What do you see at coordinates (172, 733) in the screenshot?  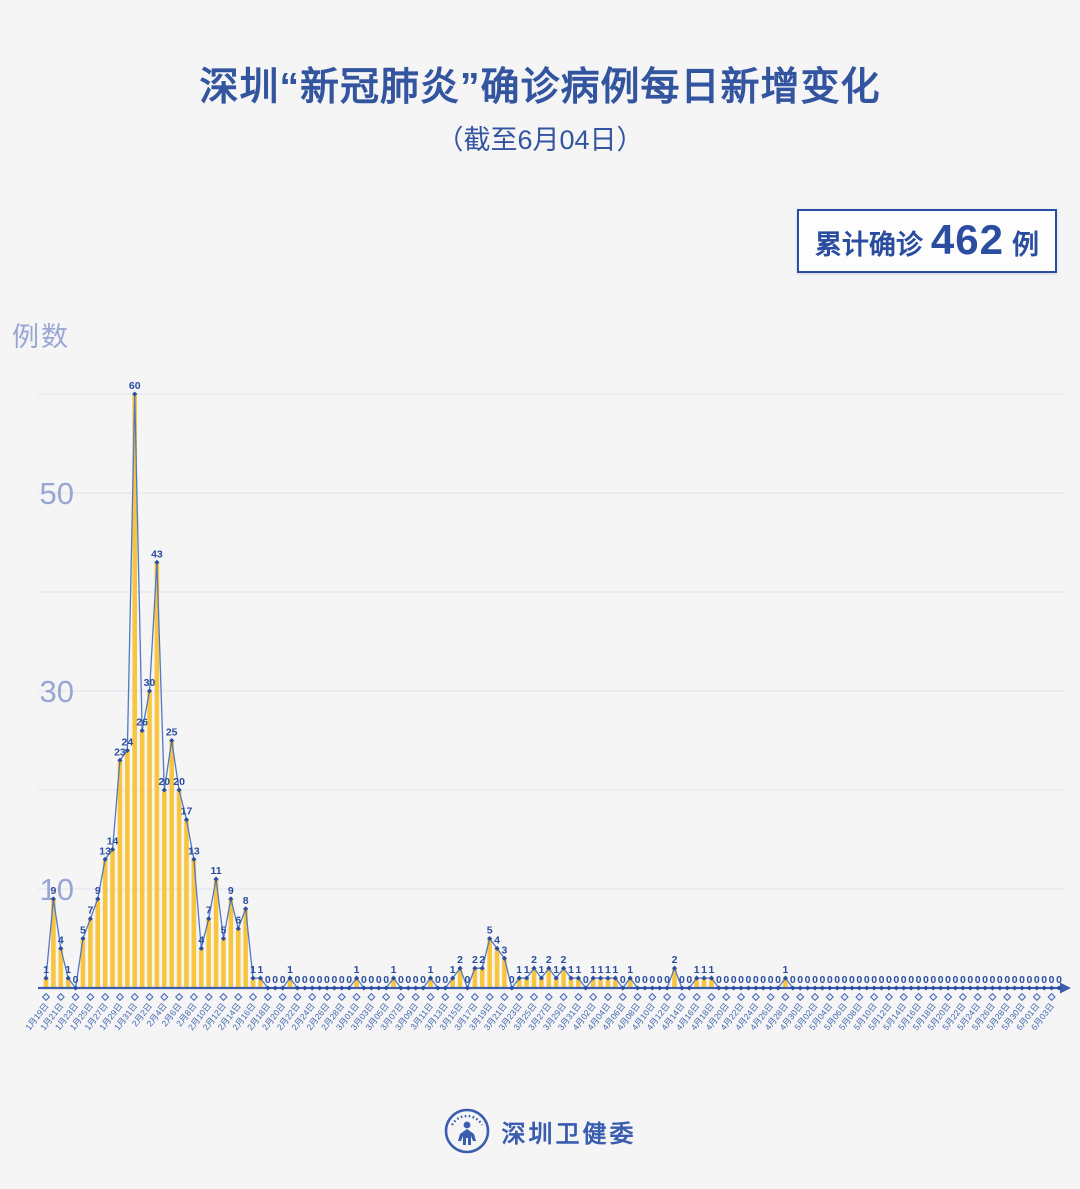 I see `value-label: 25` at bounding box center [172, 733].